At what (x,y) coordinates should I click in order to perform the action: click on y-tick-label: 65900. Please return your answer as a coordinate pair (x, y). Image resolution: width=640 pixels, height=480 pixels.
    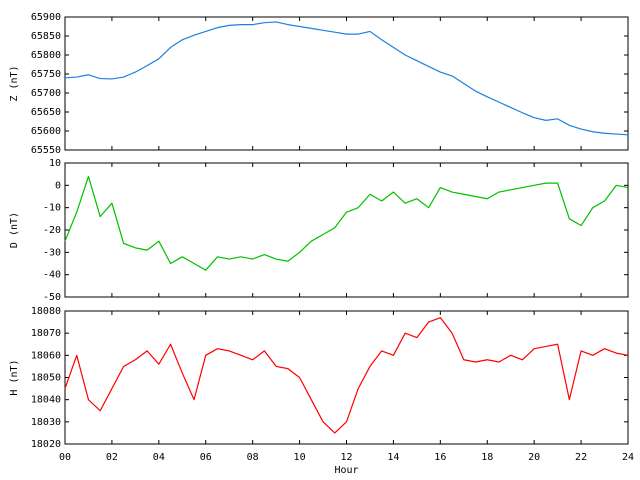
    Looking at the image, I should click on (46, 17).